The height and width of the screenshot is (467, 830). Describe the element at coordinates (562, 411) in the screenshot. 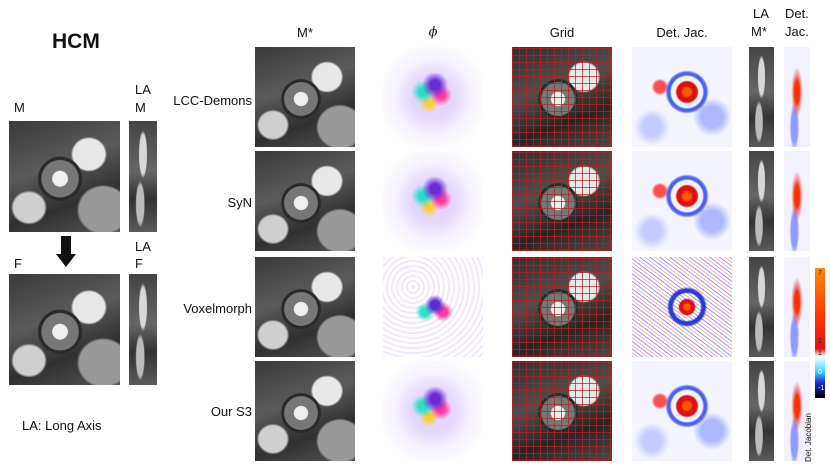

I see `row4-grid-image` at that location.